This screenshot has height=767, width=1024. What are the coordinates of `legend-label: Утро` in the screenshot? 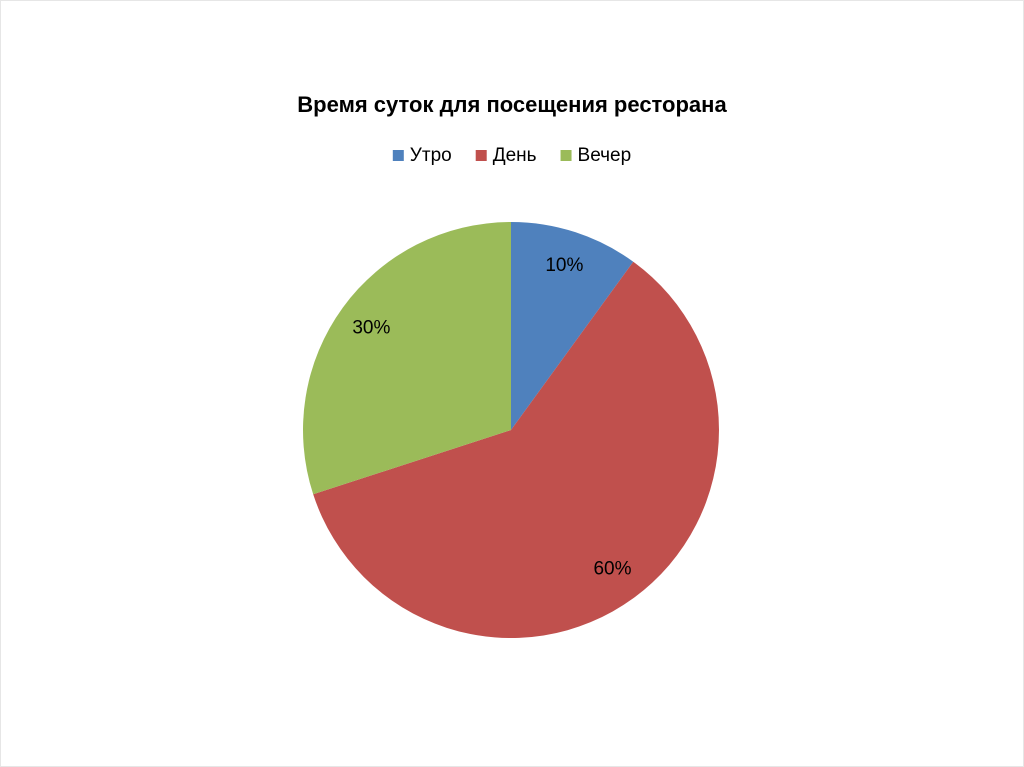 It's located at (431, 155).